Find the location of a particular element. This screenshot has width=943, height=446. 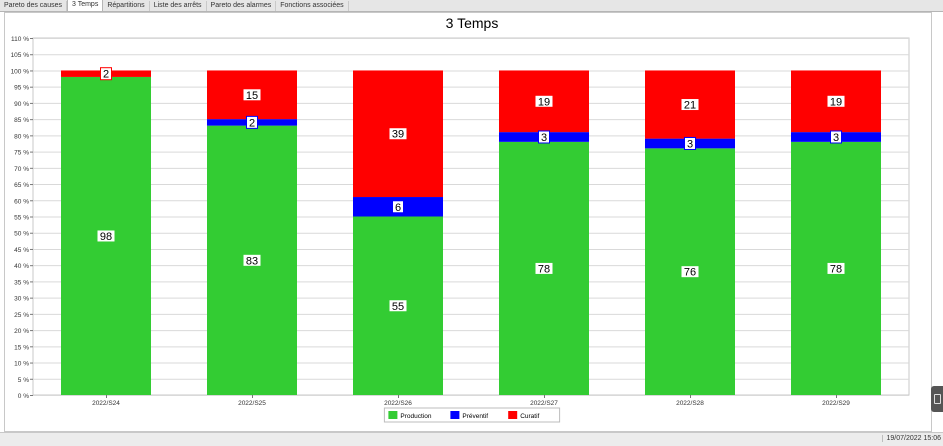

tab-pareto-causes: Pareto des causes is located at coordinates (33, 6).